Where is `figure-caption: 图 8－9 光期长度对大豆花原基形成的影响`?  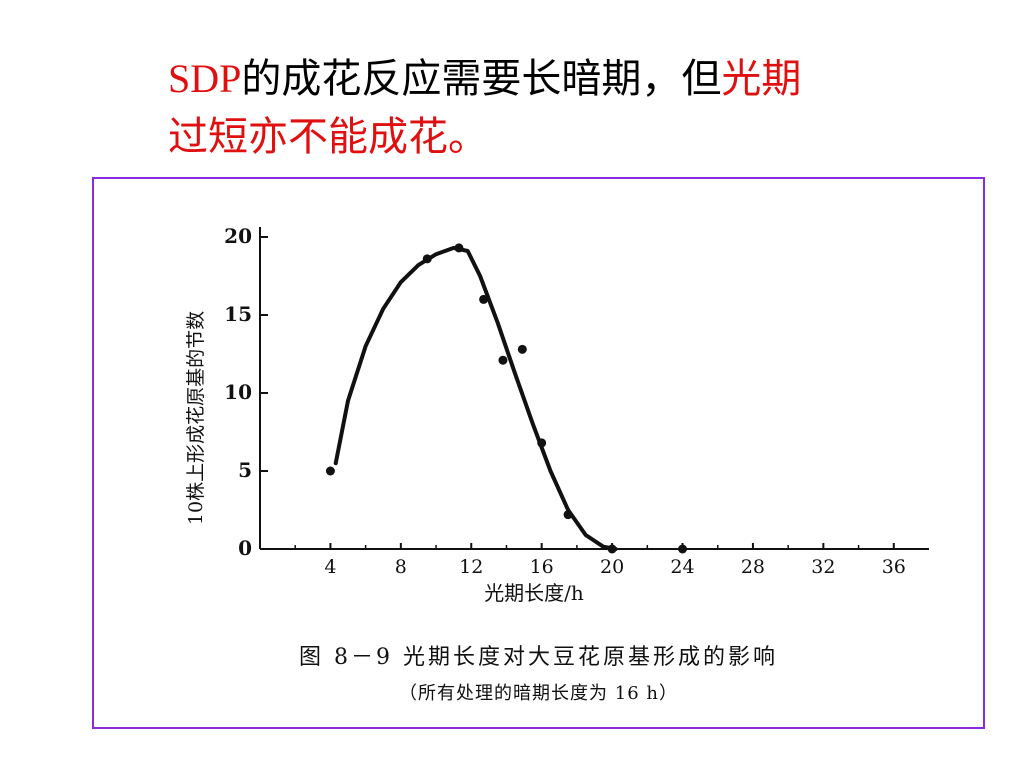
figure-caption: 图 8－9 光期长度对大豆花原基形成的影响 is located at coordinates (538, 657).